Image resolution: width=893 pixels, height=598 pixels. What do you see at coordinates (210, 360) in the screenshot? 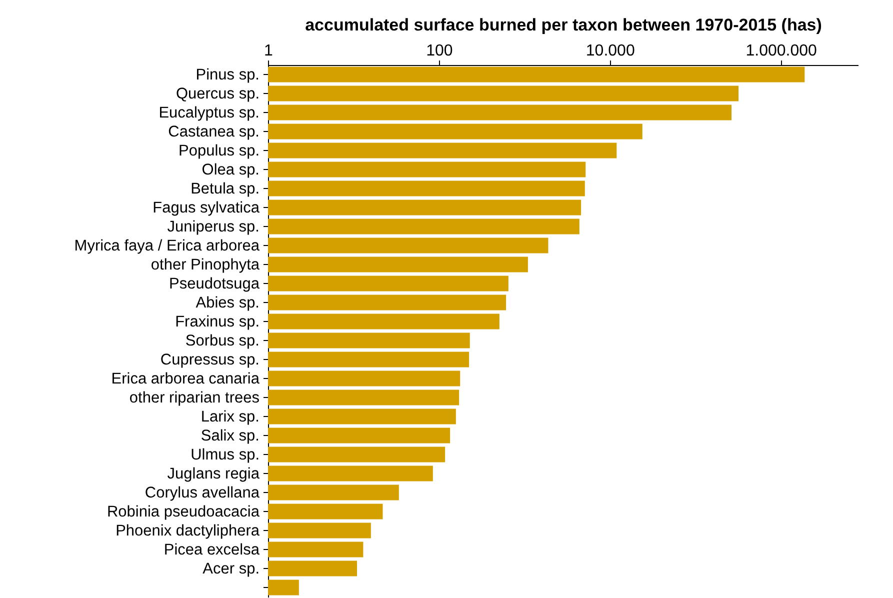
I see `y-tick-label: Cupressus sp.` at bounding box center [210, 360].